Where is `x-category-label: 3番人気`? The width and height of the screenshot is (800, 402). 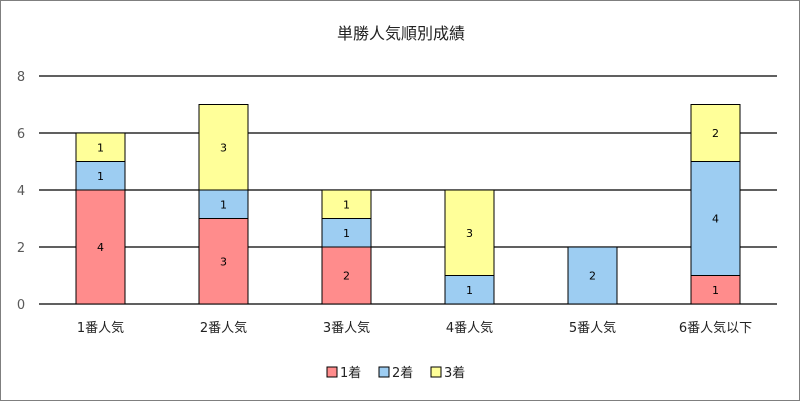 x-category-label: 3番人気 is located at coordinates (346, 328).